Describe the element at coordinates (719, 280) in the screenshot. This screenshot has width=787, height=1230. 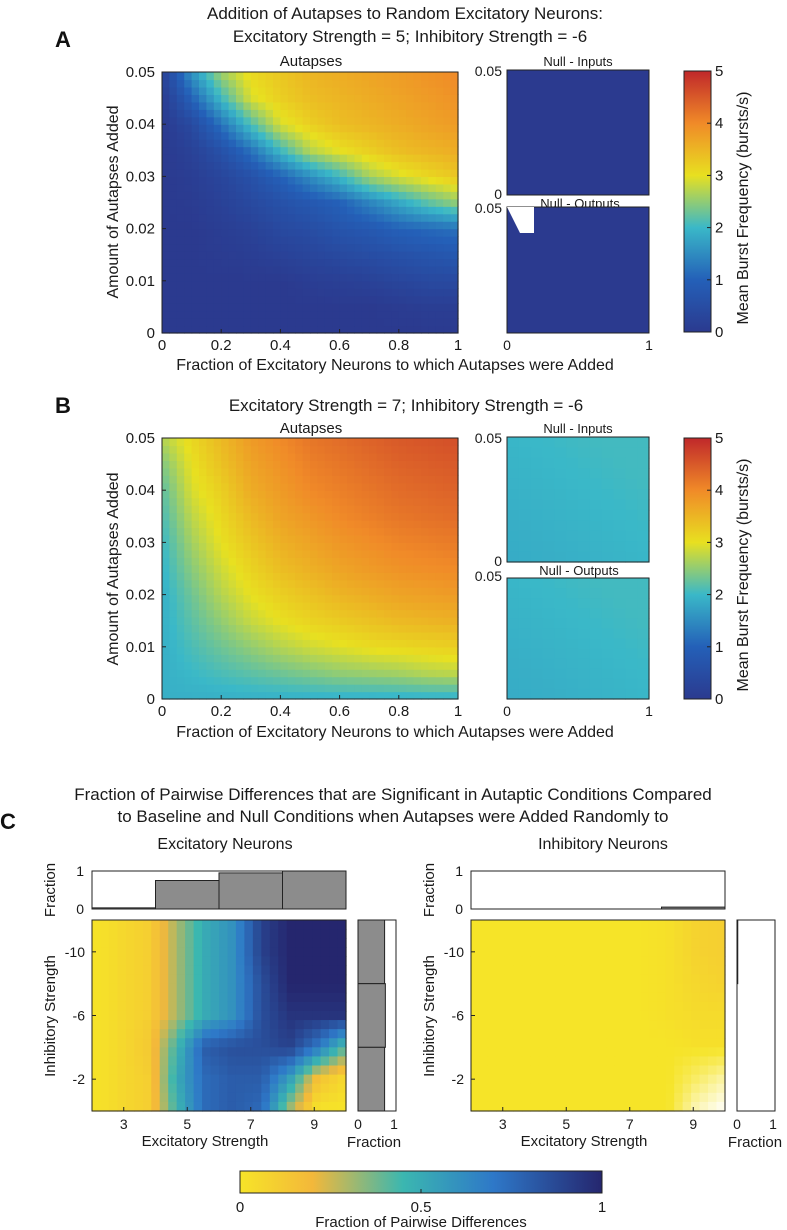
I see `panel-a-colorbar-tick-label: 1` at that location.